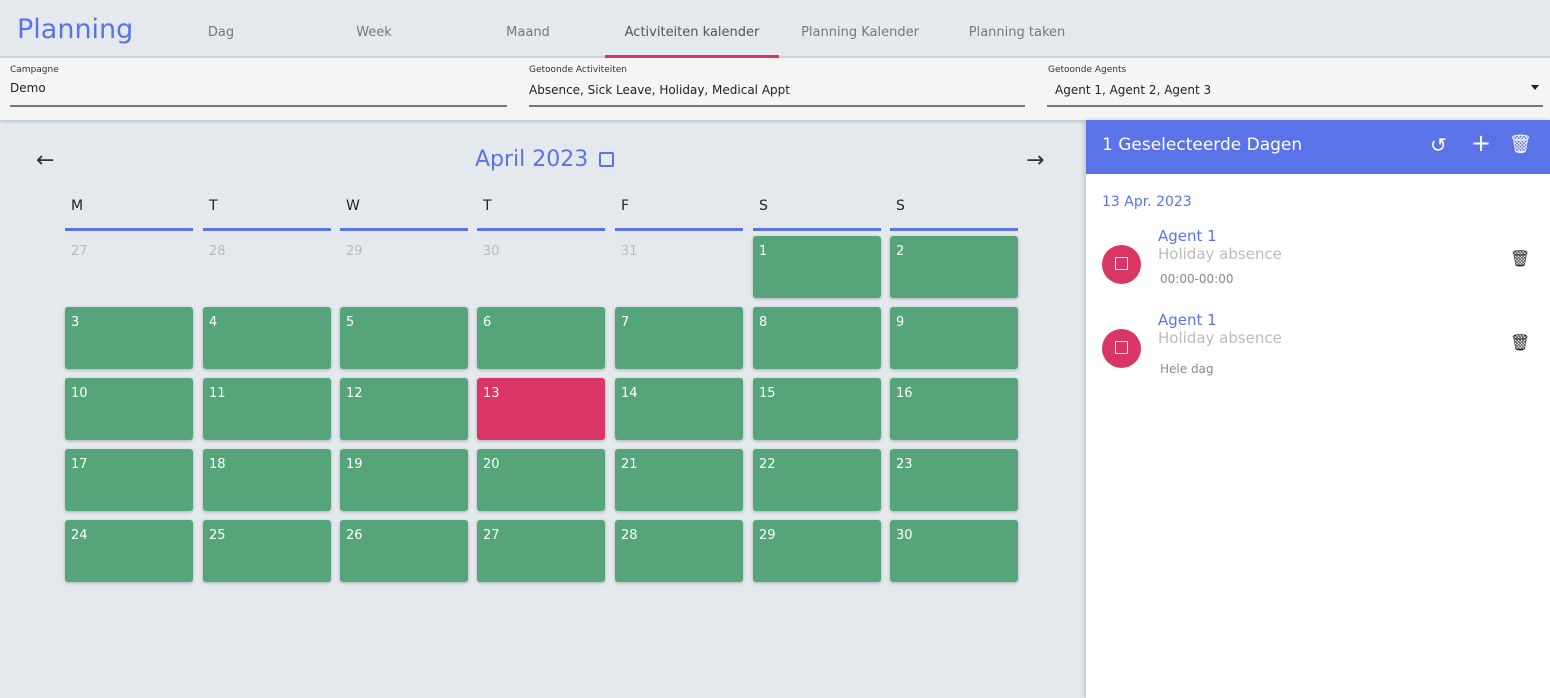  I want to click on day-cell: 19, so click(404, 480).